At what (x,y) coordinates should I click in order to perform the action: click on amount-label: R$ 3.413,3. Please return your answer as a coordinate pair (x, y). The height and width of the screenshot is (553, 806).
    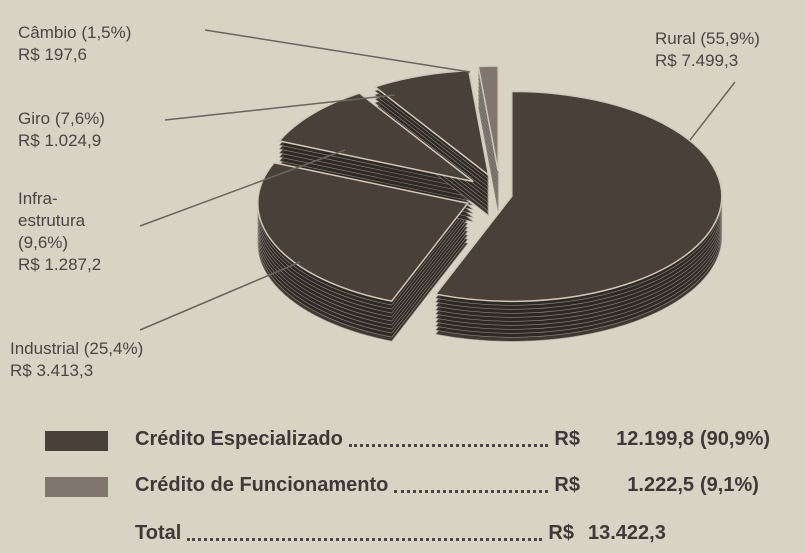
    Looking at the image, I should click on (52, 370).